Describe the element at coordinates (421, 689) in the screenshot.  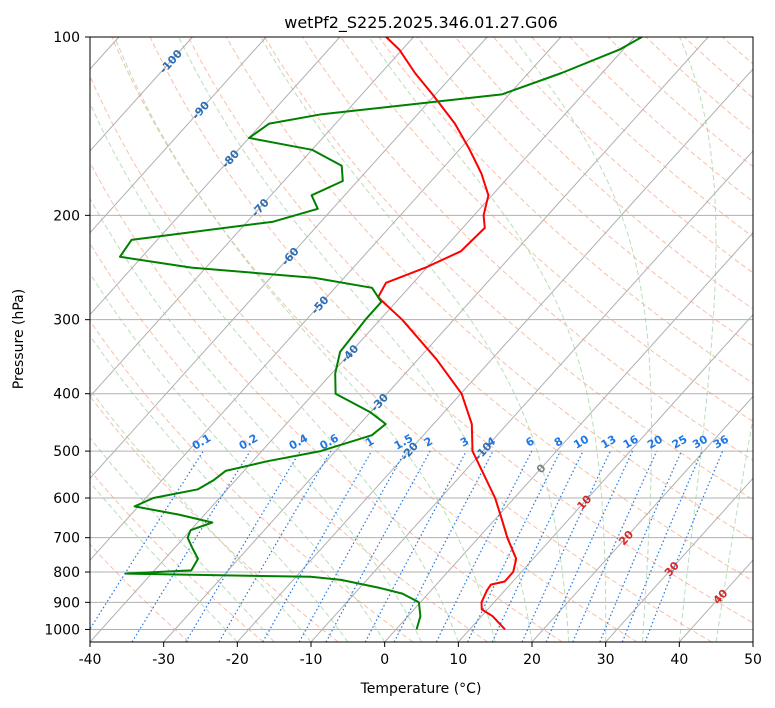
I see `x-axis-label: Temperature (°C)` at that location.